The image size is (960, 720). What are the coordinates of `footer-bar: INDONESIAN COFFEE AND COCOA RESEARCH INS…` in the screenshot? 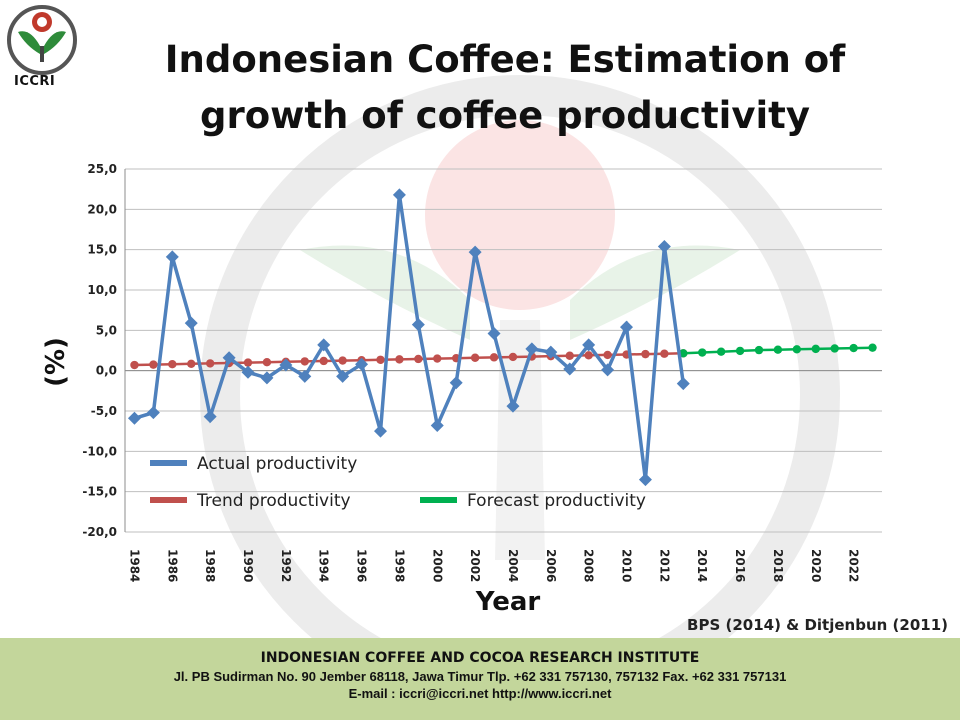 It's located at (480, 679).